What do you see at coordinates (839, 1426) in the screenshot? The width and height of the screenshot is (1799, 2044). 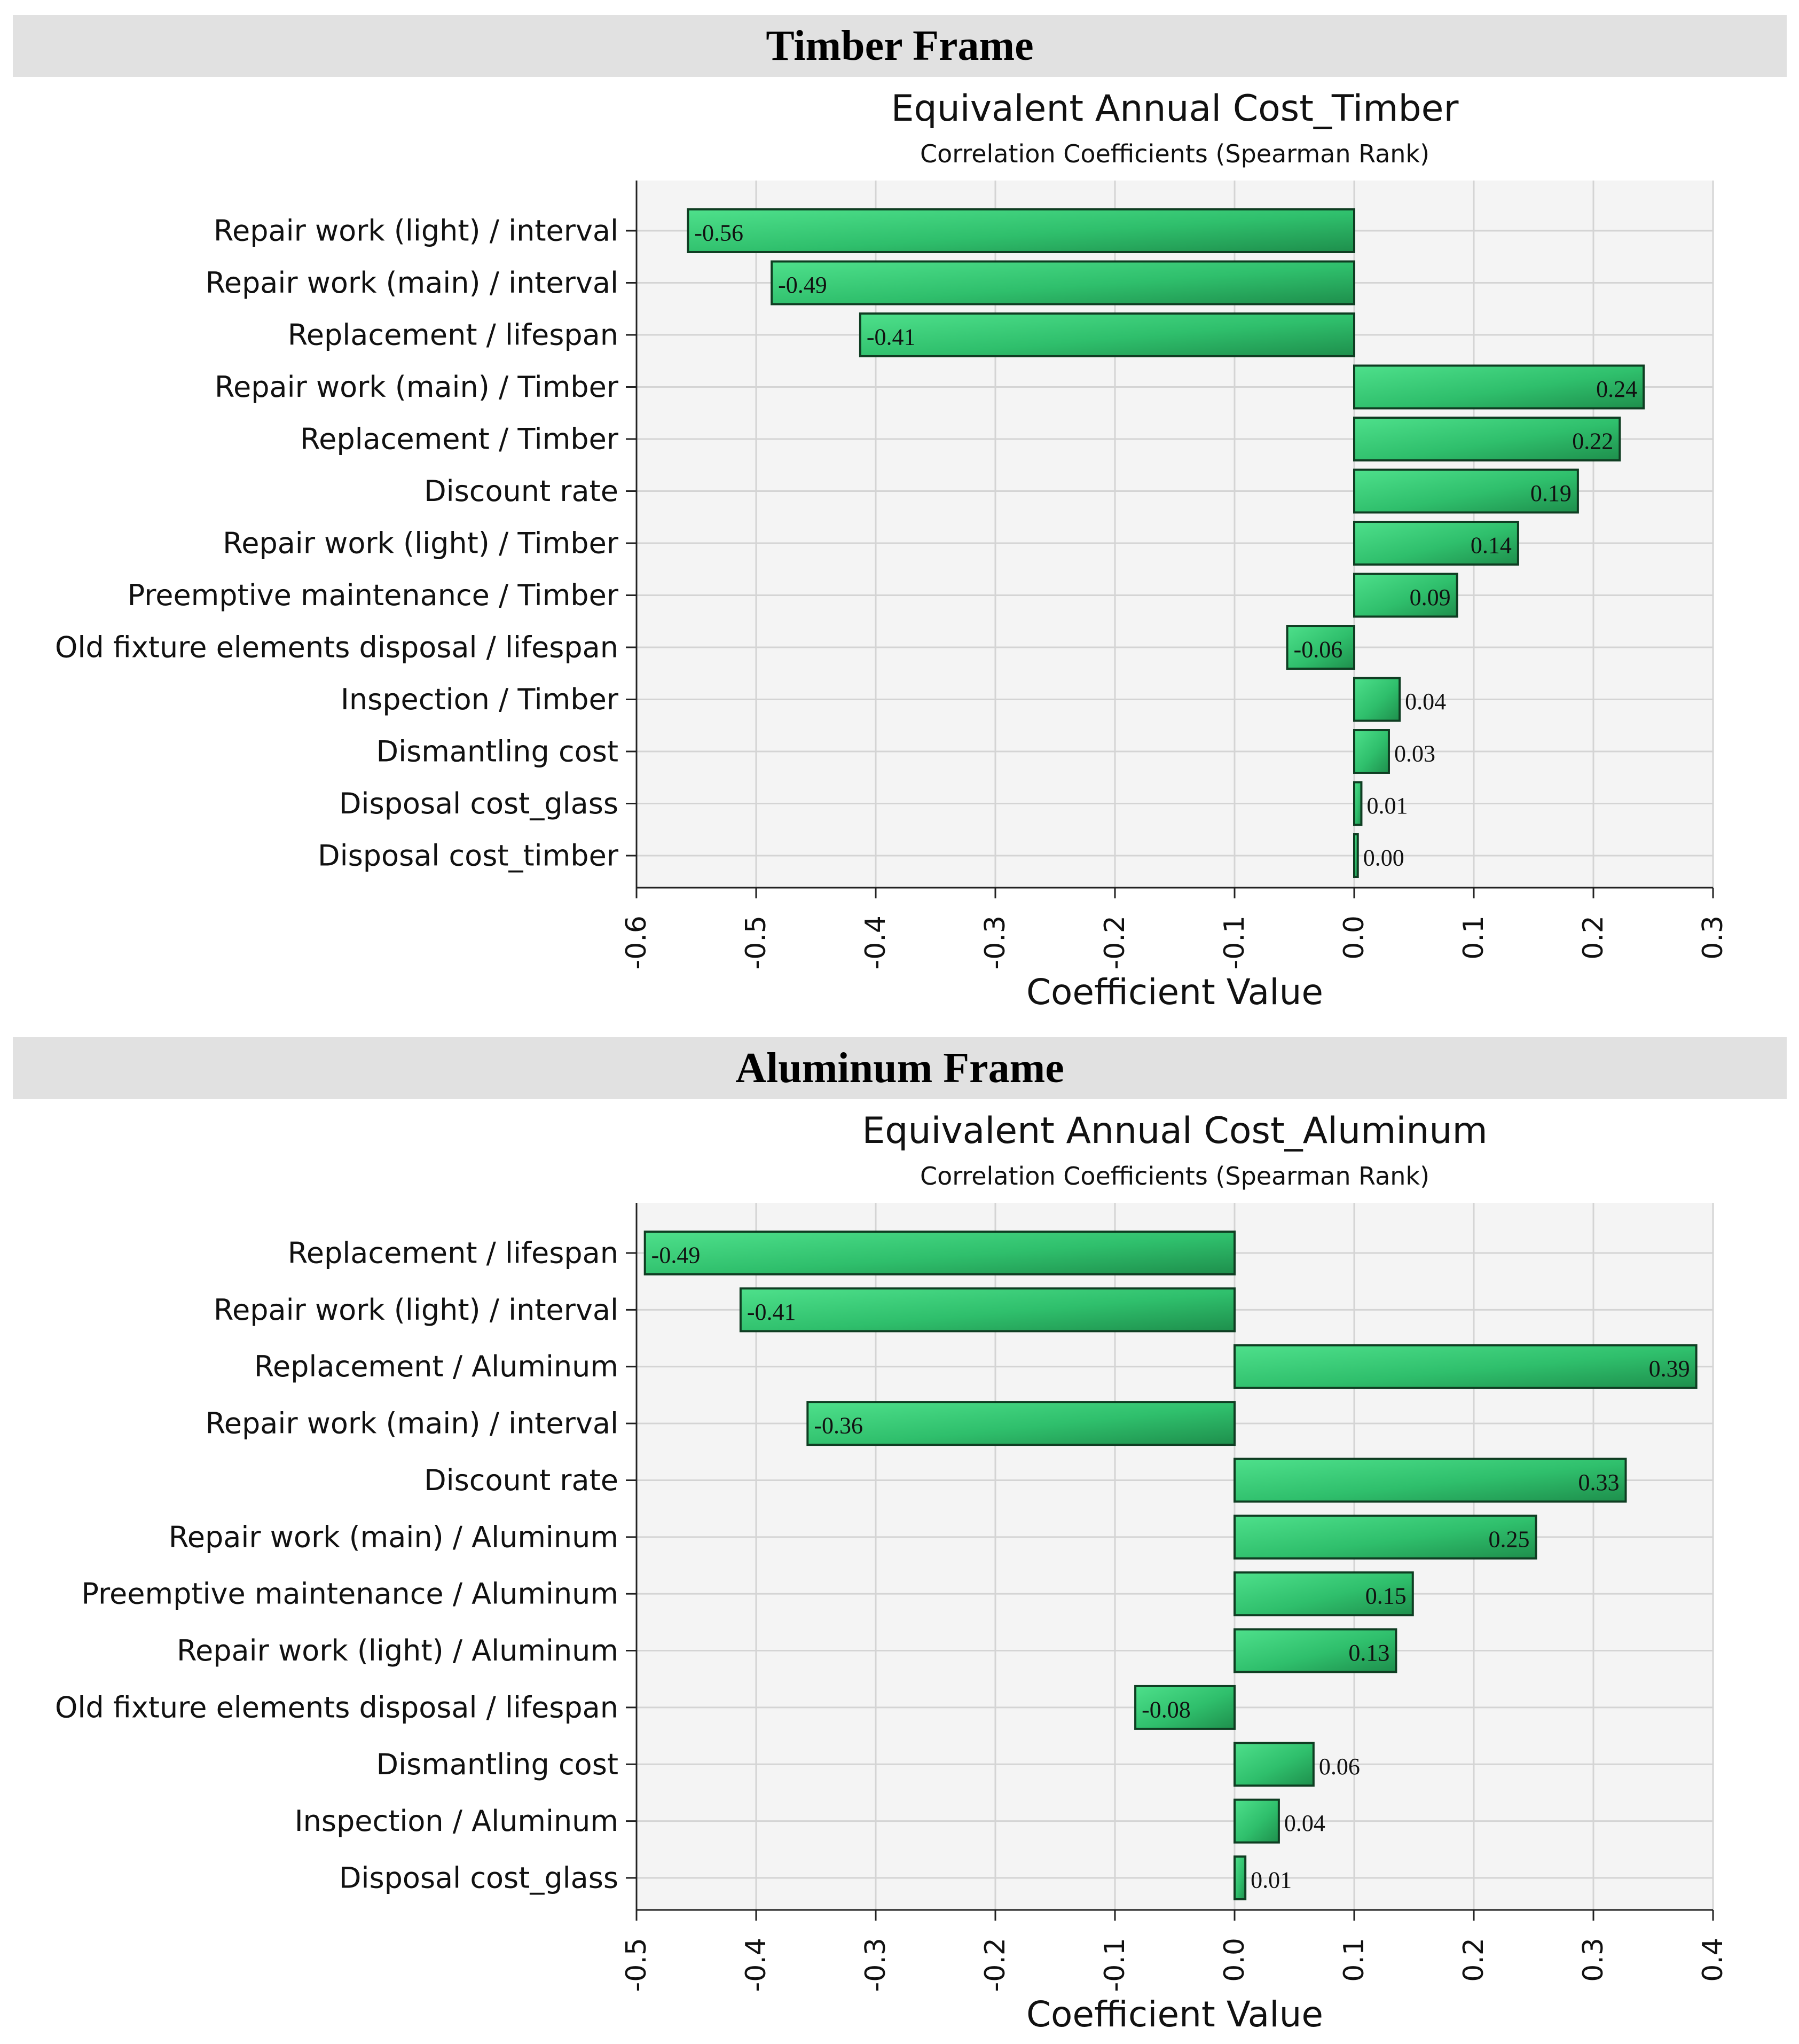 I see `data-label: -0.36` at bounding box center [839, 1426].